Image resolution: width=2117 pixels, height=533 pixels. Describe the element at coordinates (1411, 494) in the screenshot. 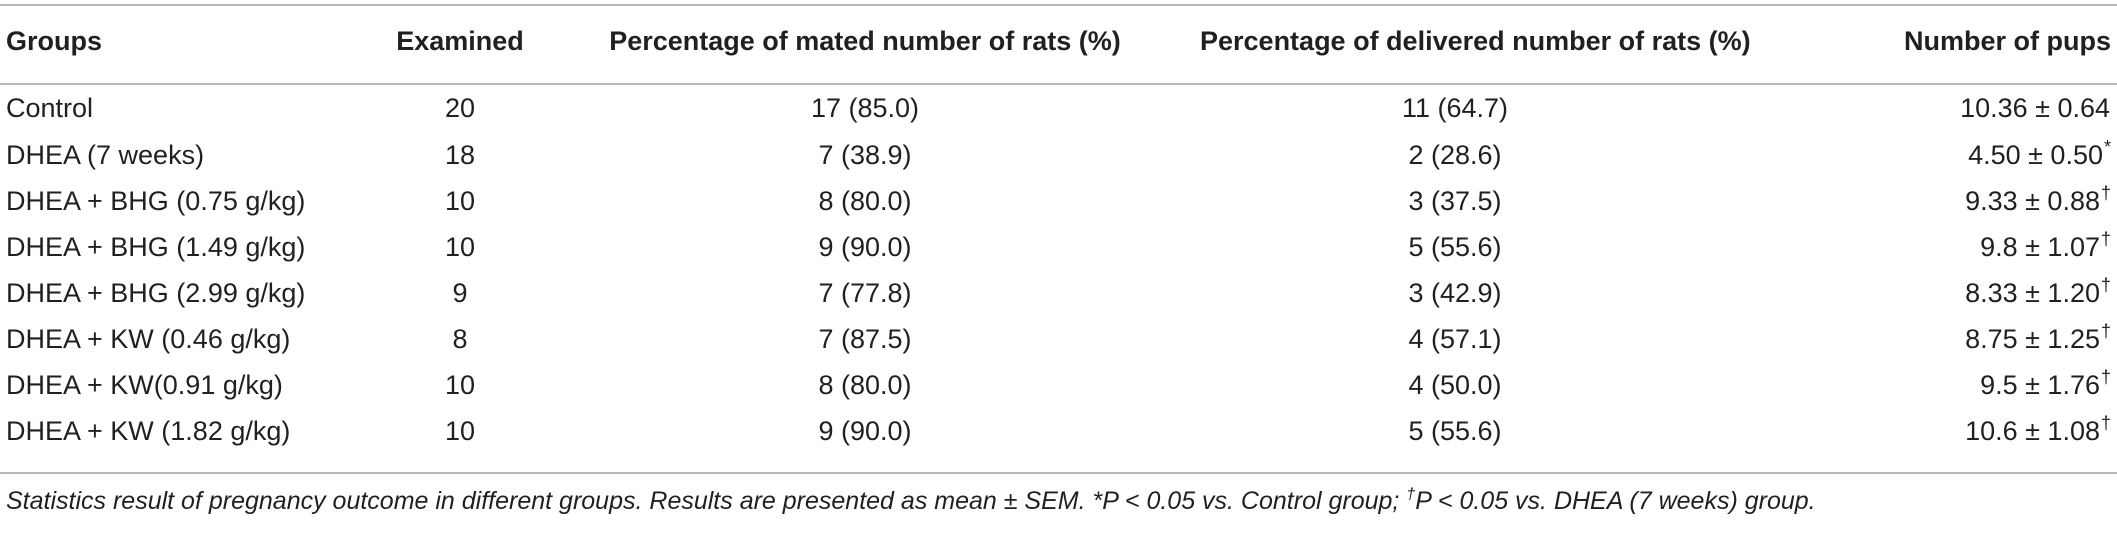

I see `caption-dagger-mark: †` at that location.